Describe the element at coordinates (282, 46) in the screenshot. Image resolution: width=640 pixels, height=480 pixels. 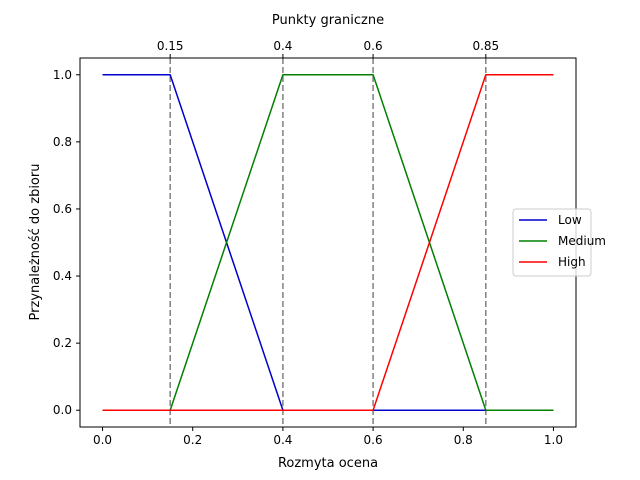
I see `top-tick-label: 0.4` at that location.